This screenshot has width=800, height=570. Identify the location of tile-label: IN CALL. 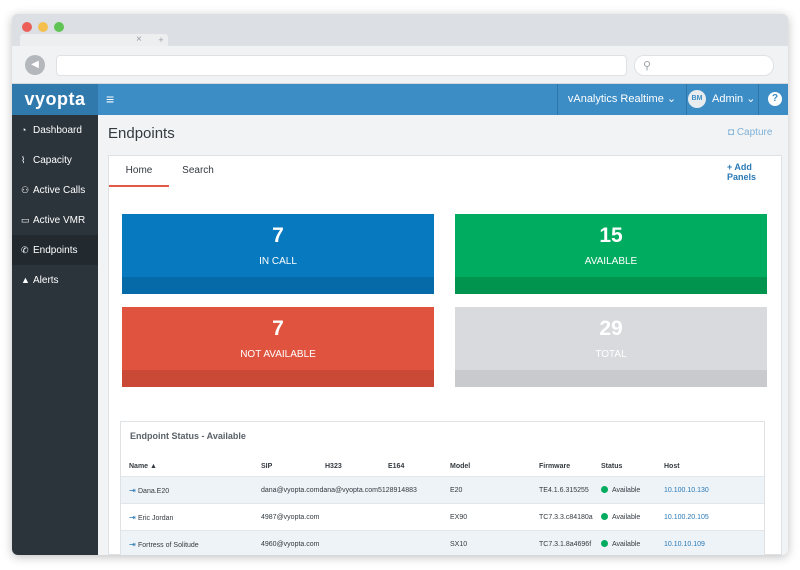
(278, 261).